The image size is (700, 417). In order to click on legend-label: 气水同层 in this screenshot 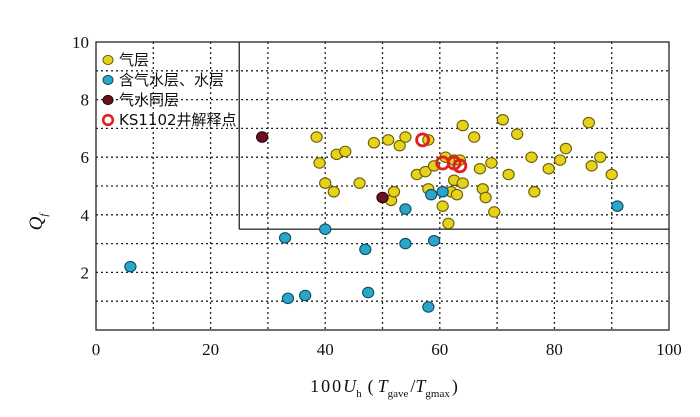, I will do `click(149, 100)`.